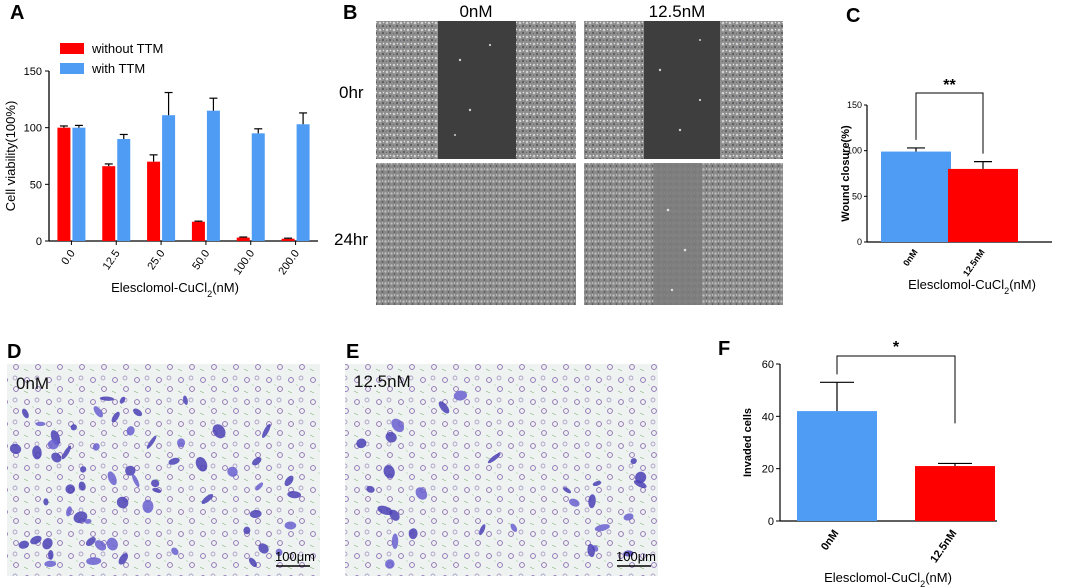 Image resolution: width=1072 pixels, height=588 pixels. What do you see at coordinates (896, 389) in the screenshot?
I see `significance-bracket-f` at bounding box center [896, 389].